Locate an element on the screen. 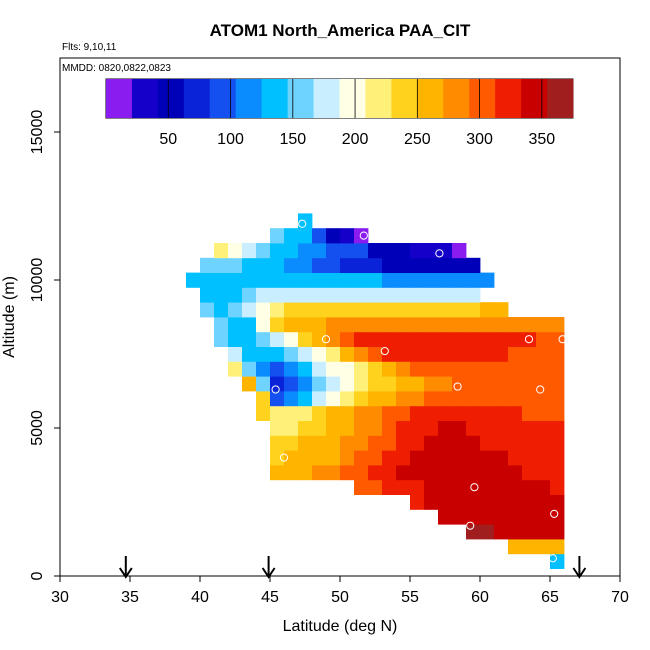 The width and height of the screenshot is (650, 650). arrow-head is located at coordinates (125, 573).